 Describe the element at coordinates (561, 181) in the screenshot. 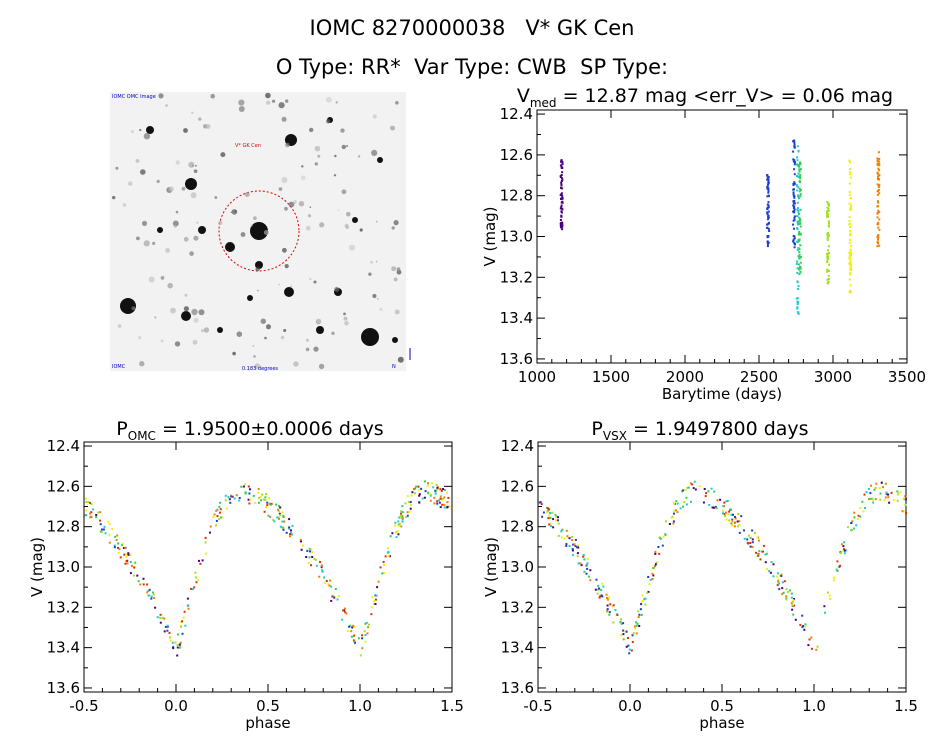

I see `lc-point-s1` at that location.